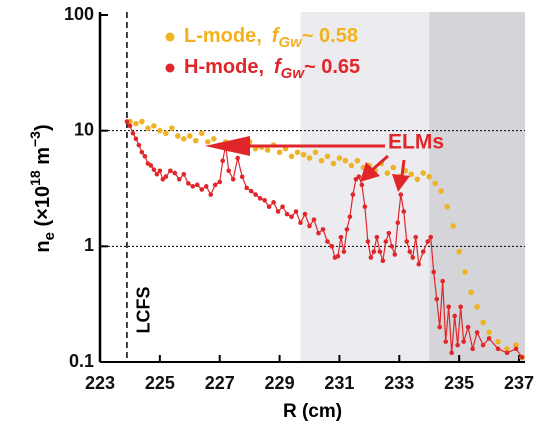  What do you see at coordinates (477, 187) in the screenshot?
I see `shaded-region` at bounding box center [477, 187].